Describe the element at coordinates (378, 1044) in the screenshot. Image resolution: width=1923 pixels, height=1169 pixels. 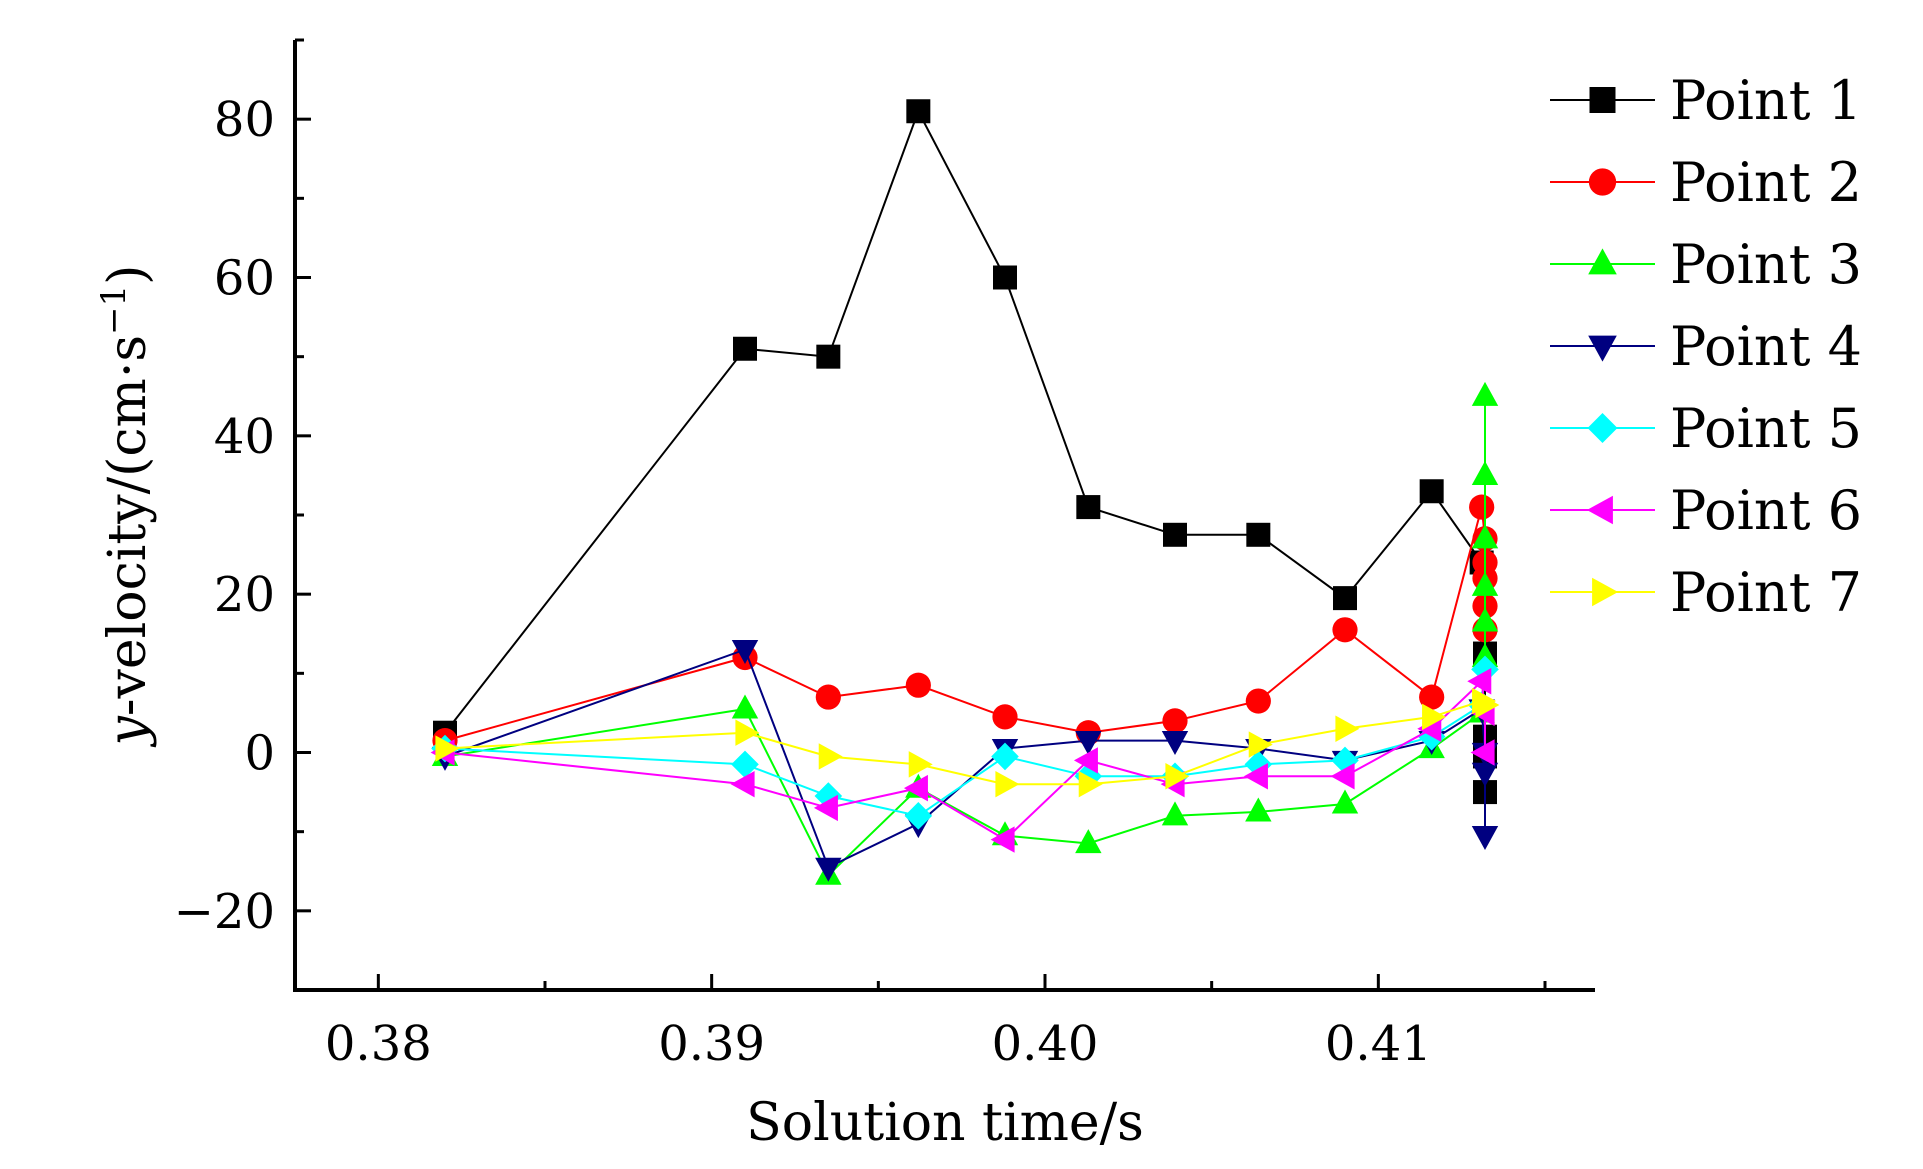
I see `x-tick-label: 0.38` at that location.